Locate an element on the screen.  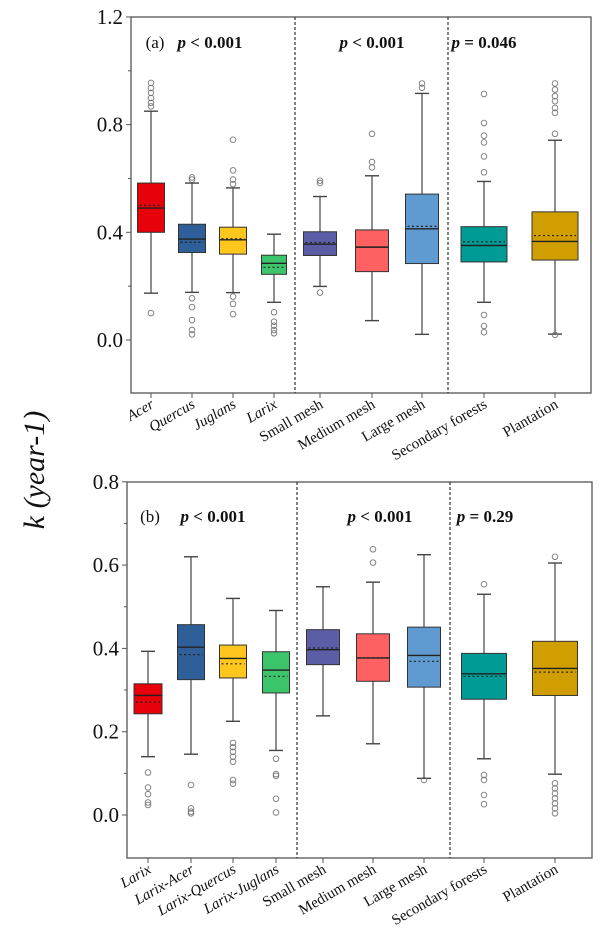
box-larix-juglans is located at coordinates (276, 712).